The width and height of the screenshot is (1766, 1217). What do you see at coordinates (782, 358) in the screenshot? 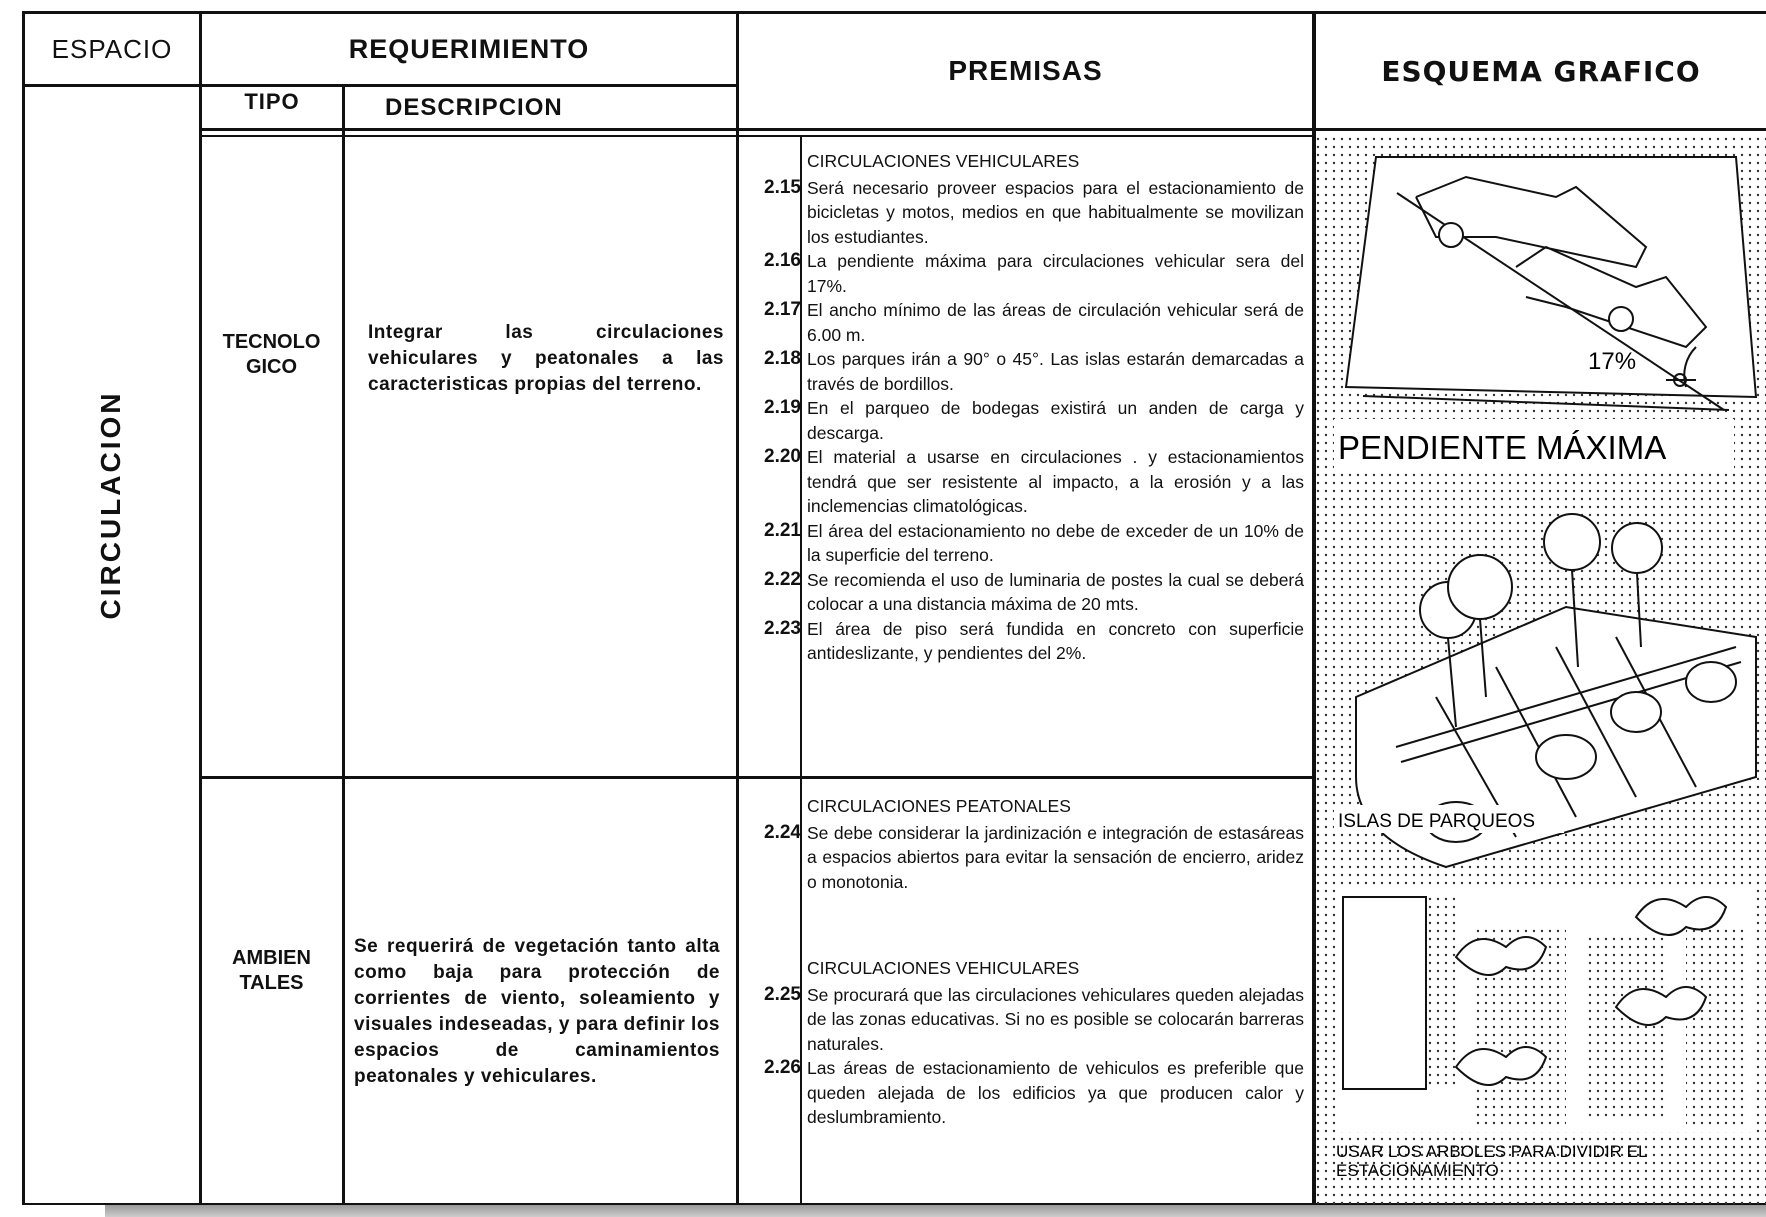
I see `premise-number: 2.18` at bounding box center [782, 358].